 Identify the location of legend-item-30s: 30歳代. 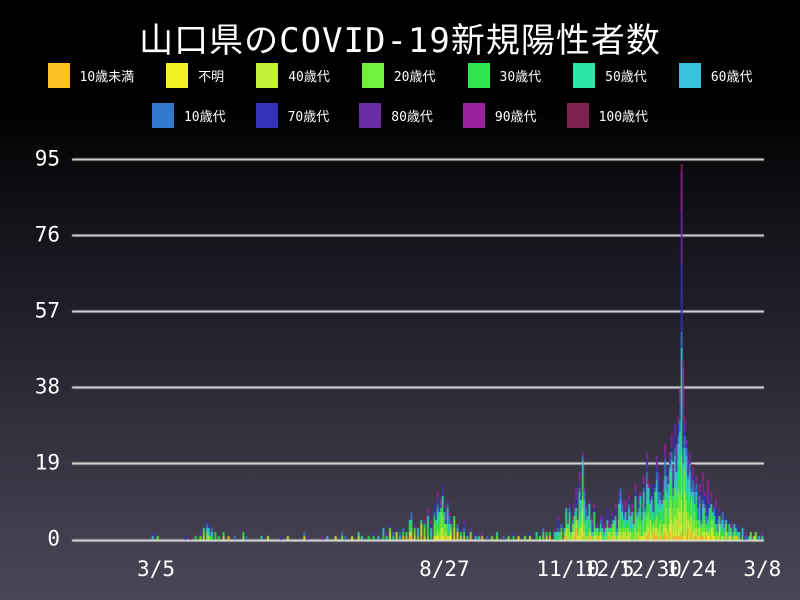
(504, 75).